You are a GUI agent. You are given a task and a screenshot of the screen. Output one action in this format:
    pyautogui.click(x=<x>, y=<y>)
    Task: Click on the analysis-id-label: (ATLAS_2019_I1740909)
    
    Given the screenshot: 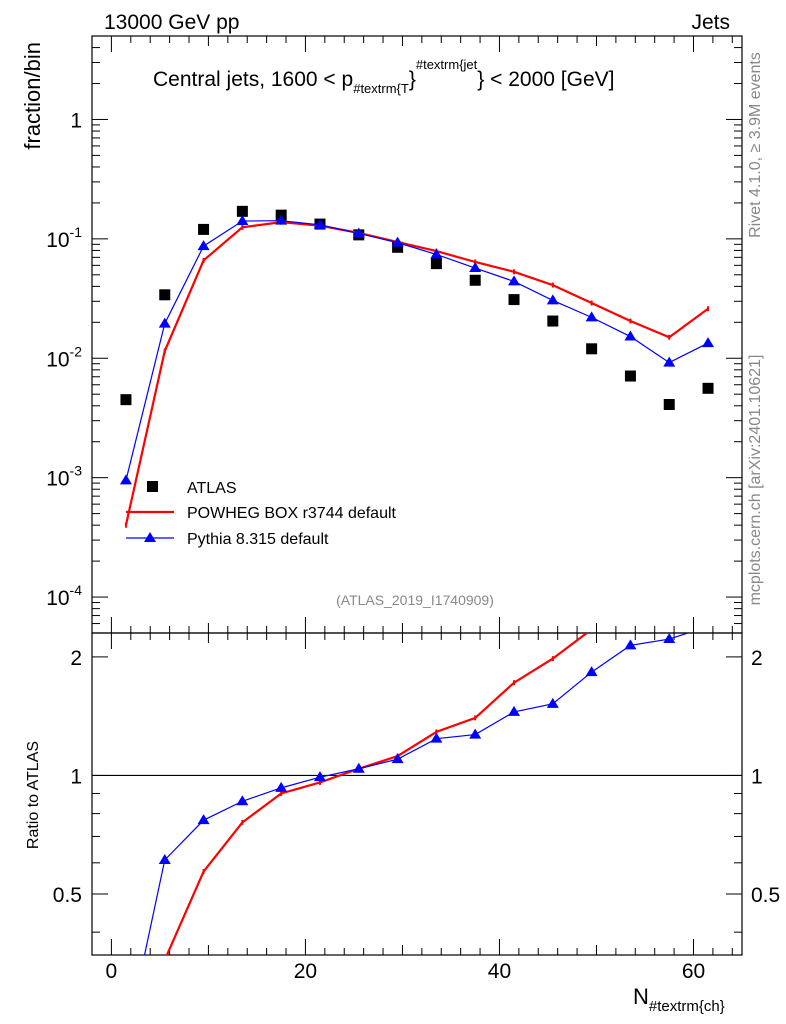 What is the action you would take?
    pyautogui.click(x=415, y=600)
    